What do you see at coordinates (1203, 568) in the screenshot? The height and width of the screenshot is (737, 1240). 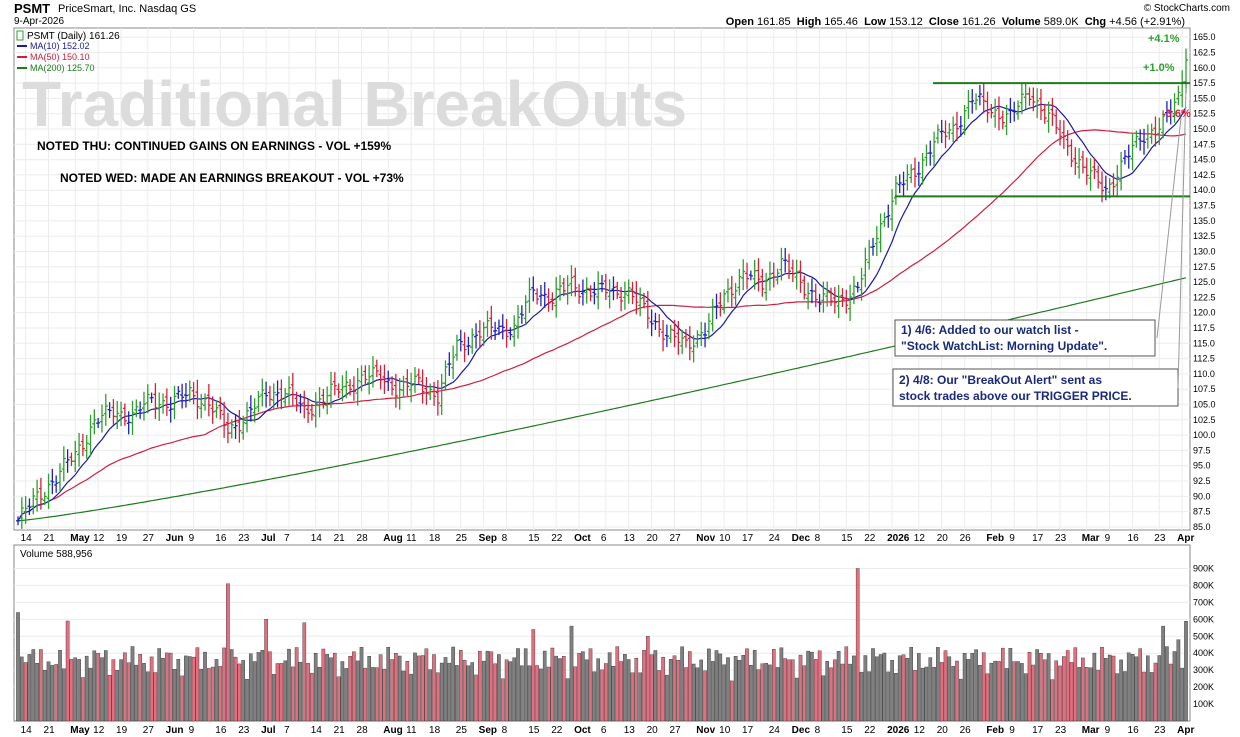 I see `vol-tick-label: 900K` at bounding box center [1203, 568].